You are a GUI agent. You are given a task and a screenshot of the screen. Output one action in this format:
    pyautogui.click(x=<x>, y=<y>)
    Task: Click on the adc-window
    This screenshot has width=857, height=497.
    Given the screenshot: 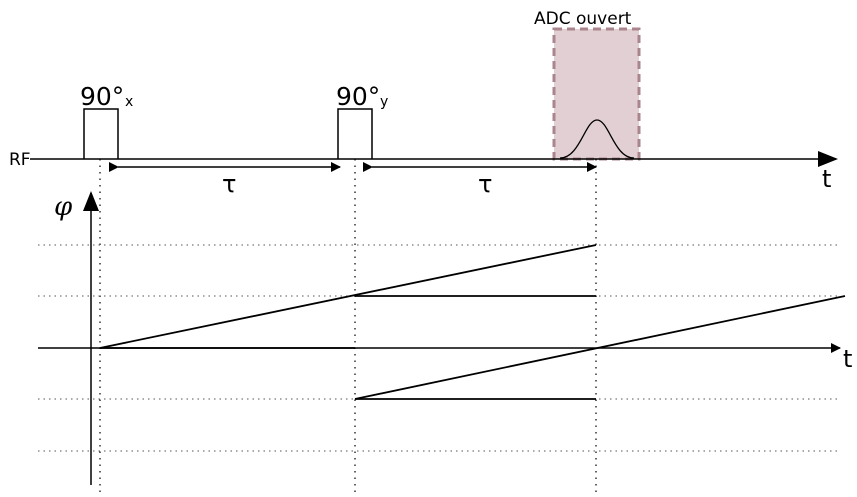 What is the action you would take?
    pyautogui.click(x=596, y=94)
    